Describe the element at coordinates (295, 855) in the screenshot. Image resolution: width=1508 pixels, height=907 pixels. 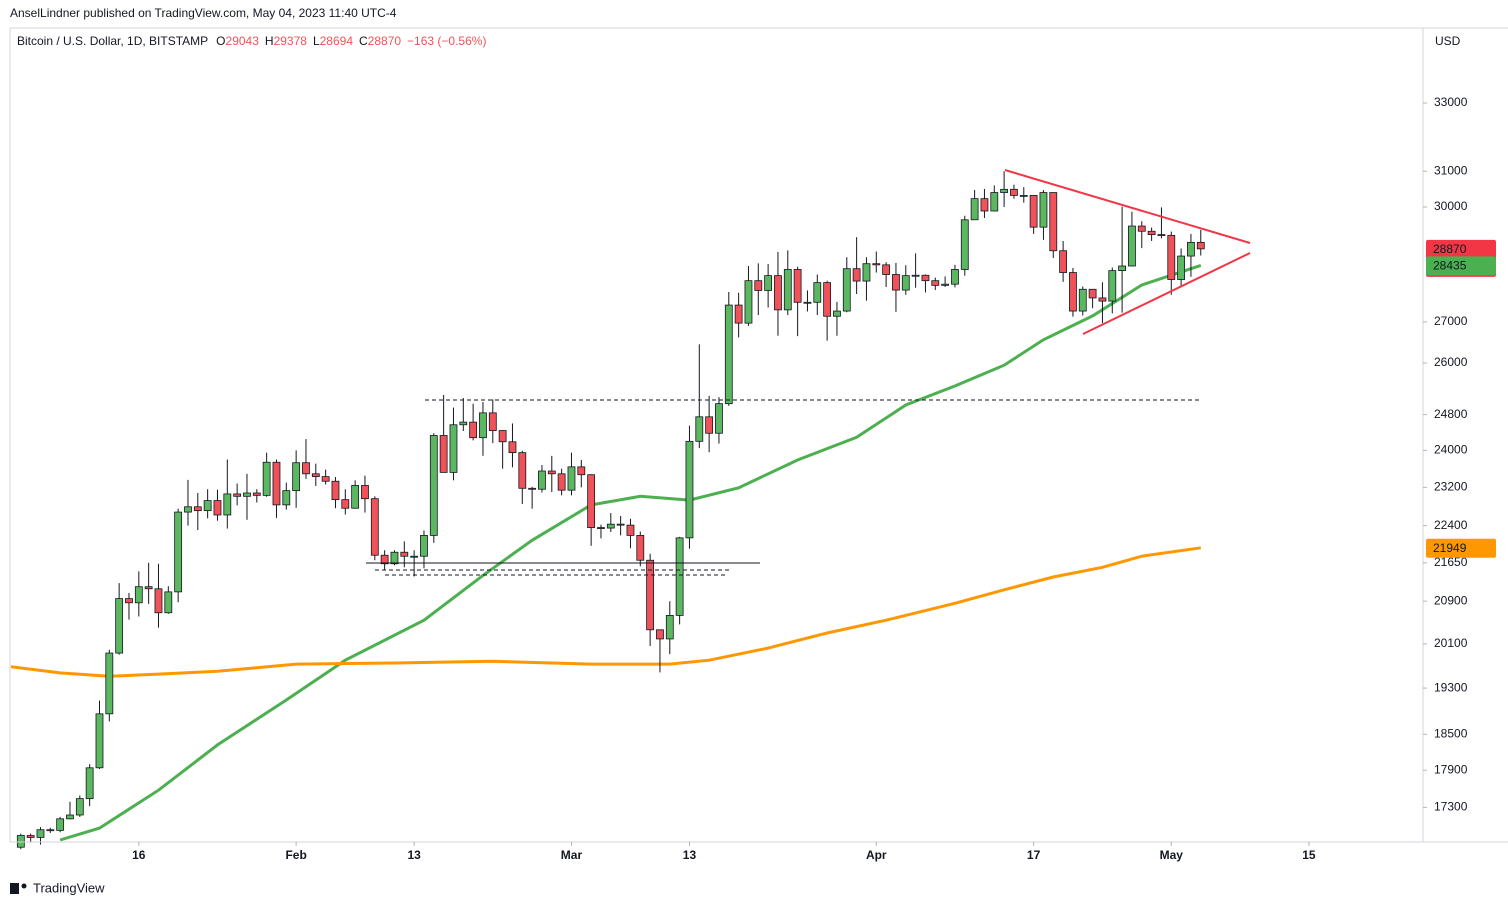
I see `x-tick-label: Feb` at that location.